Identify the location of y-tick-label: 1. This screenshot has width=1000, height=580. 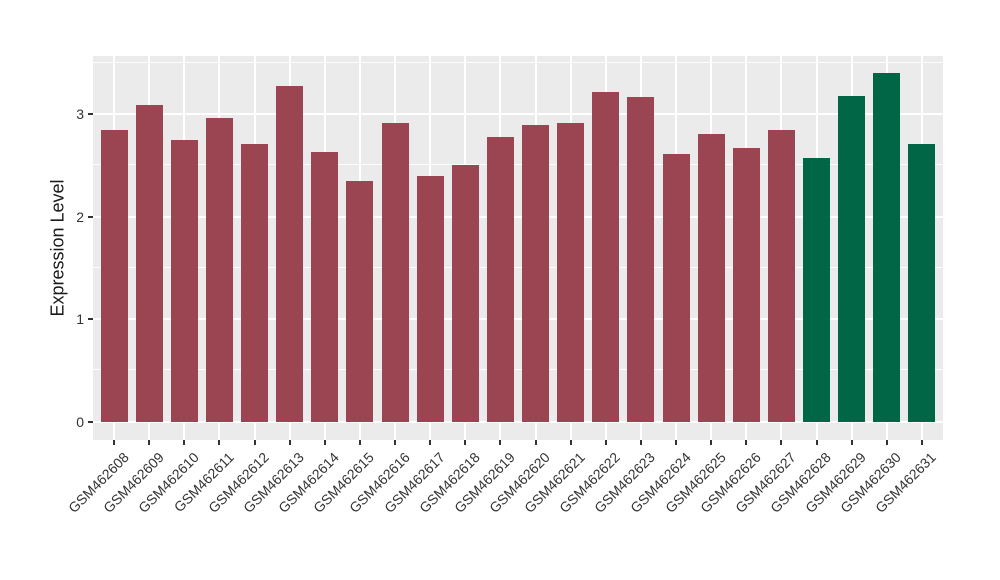
(80, 319).